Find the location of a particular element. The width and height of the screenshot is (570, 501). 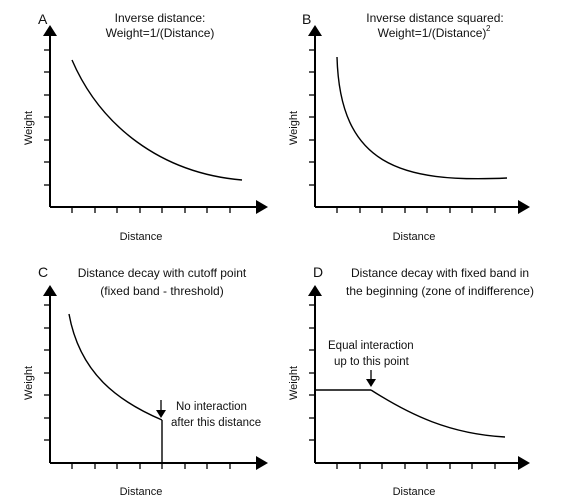

panel-b-letter: B is located at coordinates (306, 19).